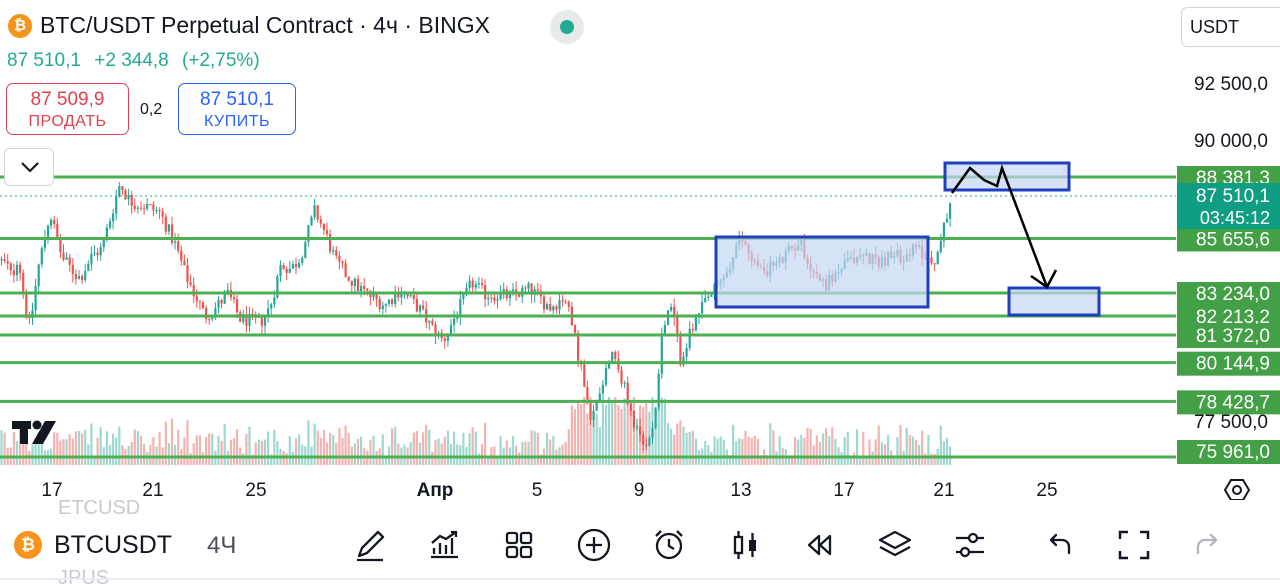 The width and height of the screenshot is (1280, 586). Describe the element at coordinates (152, 490) in the screenshot. I see `time-axis-label: 21` at that location.